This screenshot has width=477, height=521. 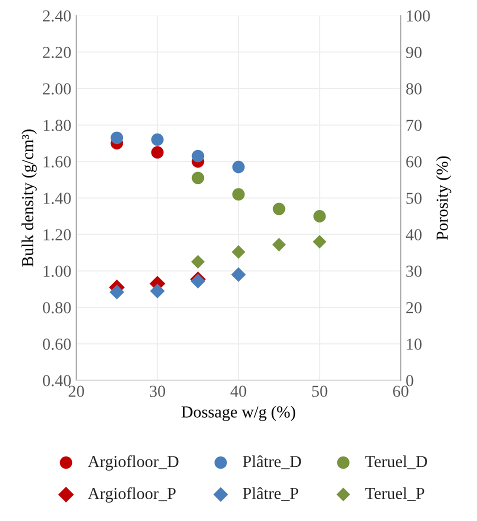 What do you see at coordinates (414, 125) in the screenshot?
I see `y2-tick-label: 70` at bounding box center [414, 125].